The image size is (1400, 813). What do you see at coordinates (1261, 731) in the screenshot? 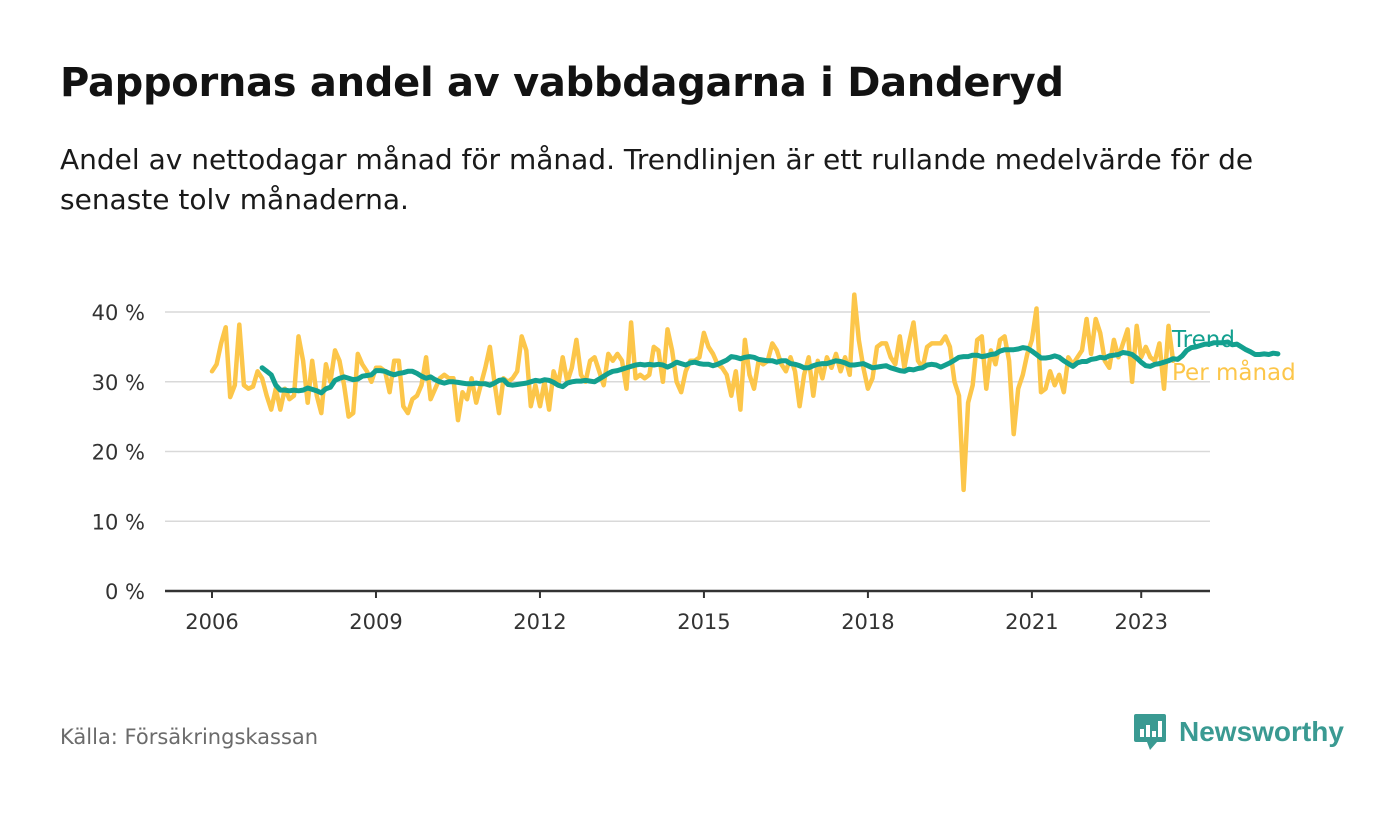
I see `brand-name: Newsworthy` at bounding box center [1261, 731].